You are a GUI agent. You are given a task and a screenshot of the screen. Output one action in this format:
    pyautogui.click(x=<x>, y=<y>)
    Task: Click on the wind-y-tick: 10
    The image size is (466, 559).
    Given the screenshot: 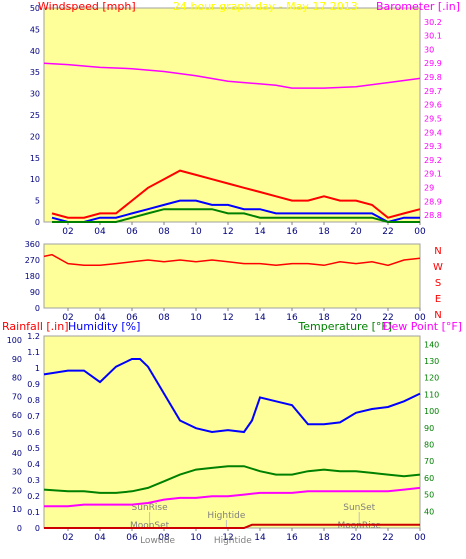 What is the action you would take?
    pyautogui.click(x=35, y=179)
    